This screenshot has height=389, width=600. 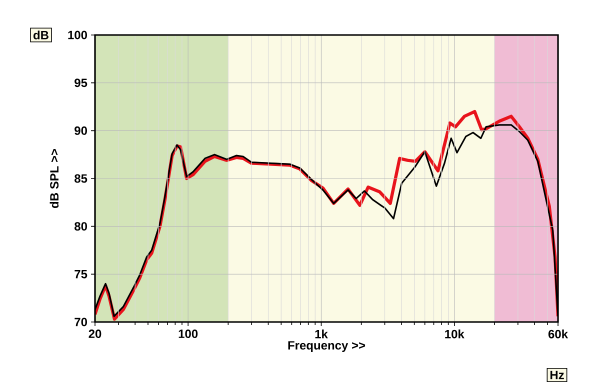 I want to click on y-tick-label: 80, so click(x=80, y=226).